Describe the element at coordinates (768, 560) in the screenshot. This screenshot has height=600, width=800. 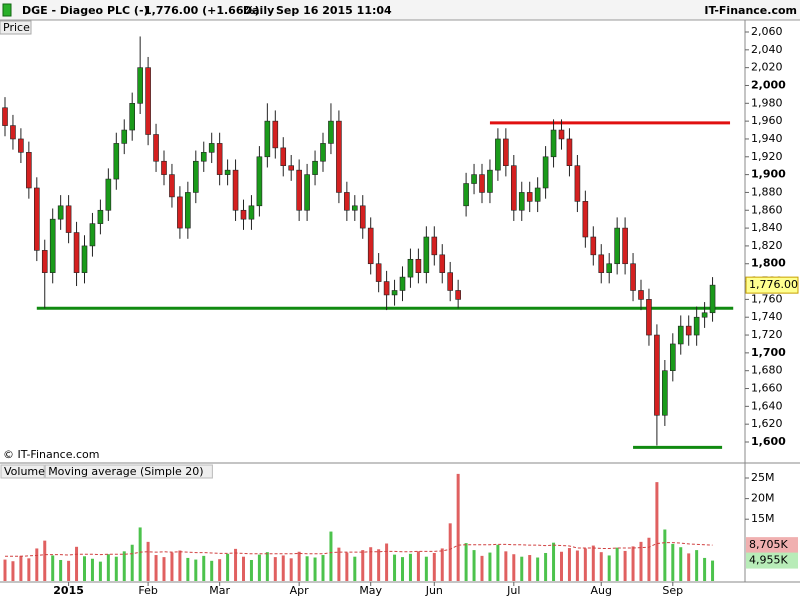
I see `value-tag-label: 4,955K` at that location.